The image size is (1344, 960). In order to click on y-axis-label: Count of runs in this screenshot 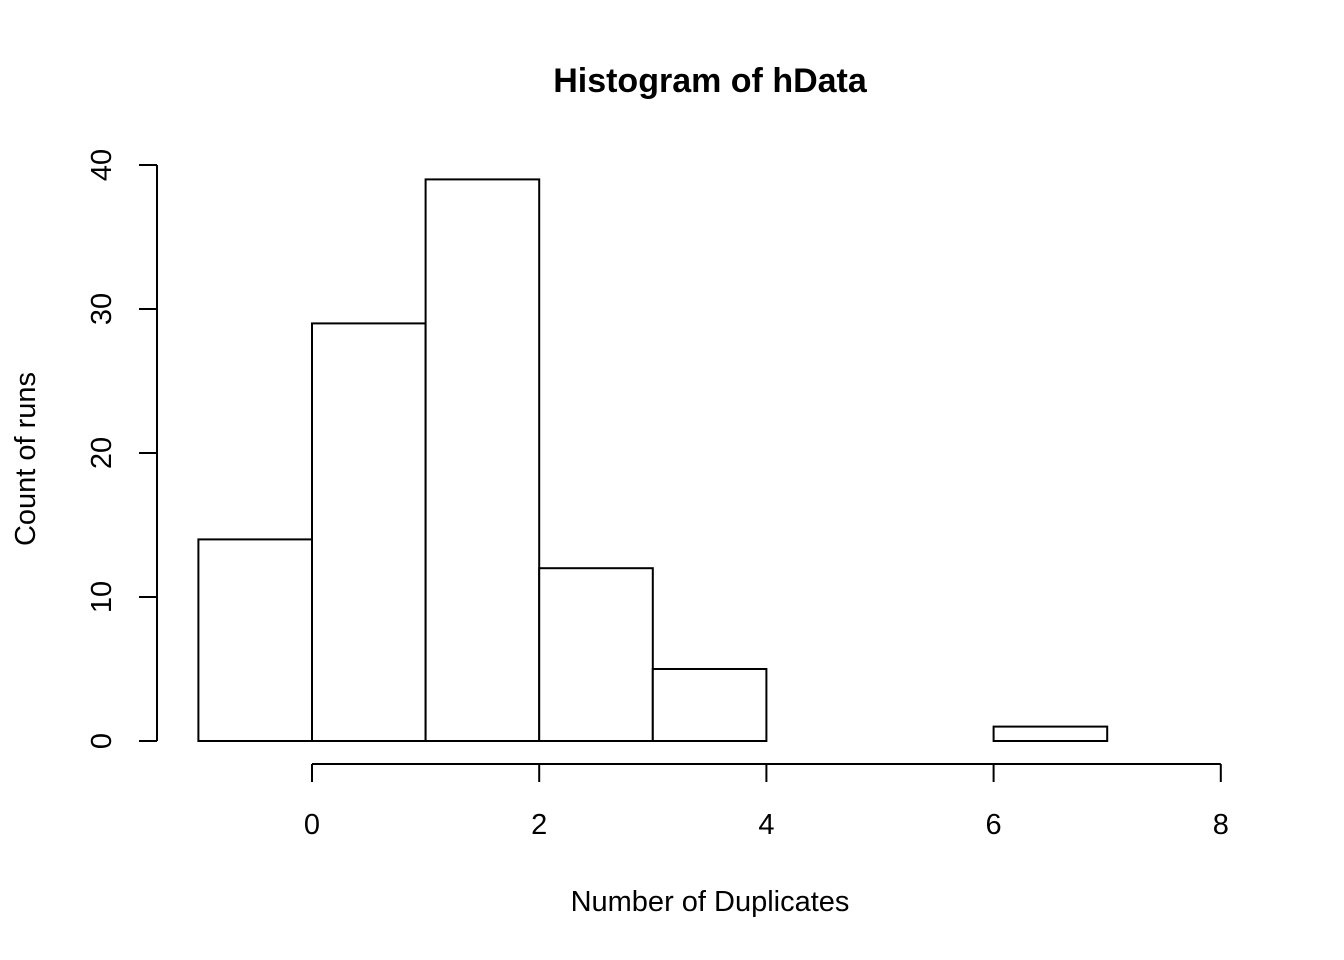, I will do `click(26, 459)`.